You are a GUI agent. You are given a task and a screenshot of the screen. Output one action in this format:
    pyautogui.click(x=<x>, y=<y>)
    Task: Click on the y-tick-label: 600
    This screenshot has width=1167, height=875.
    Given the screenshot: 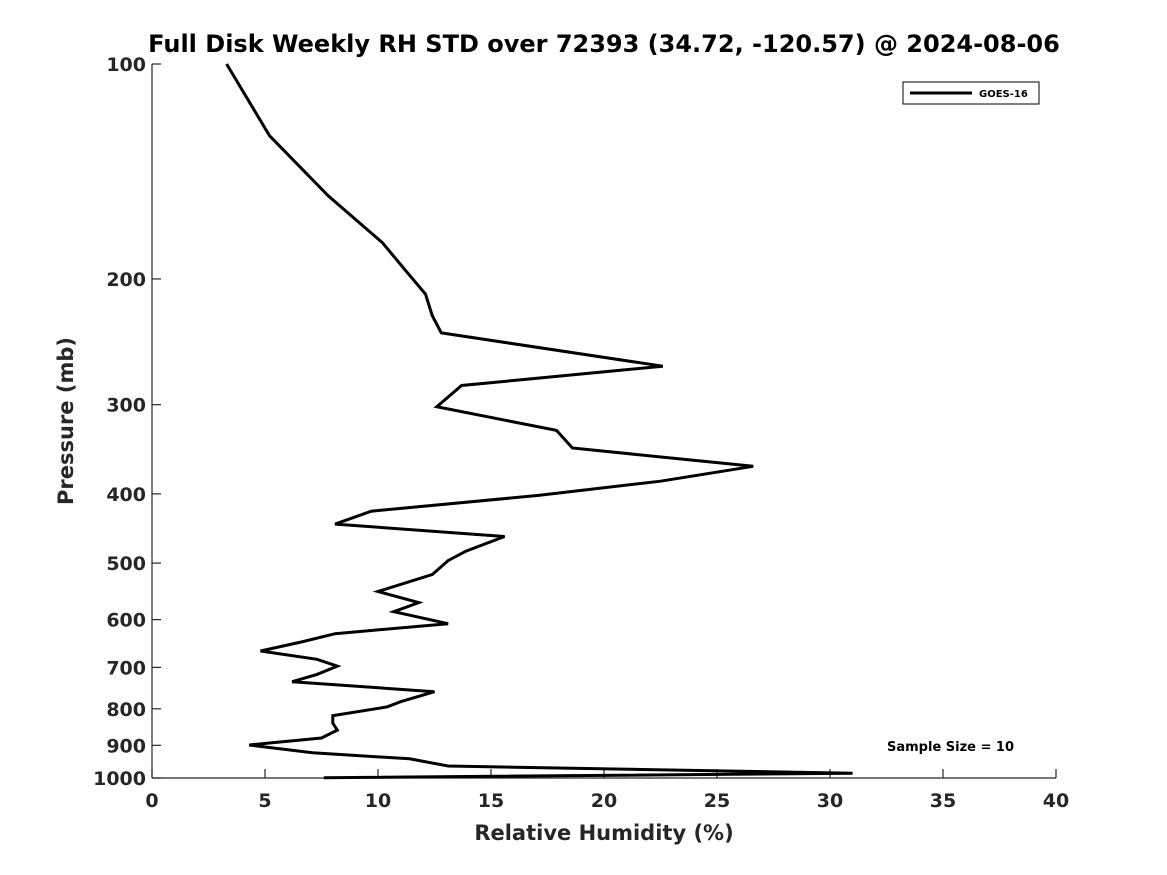 What is the action you would take?
    pyautogui.click(x=126, y=621)
    